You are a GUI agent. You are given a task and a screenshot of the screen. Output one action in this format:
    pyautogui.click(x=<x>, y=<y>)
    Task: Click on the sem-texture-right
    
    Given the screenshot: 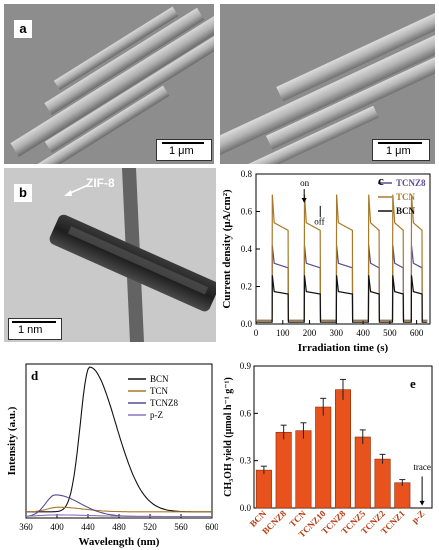 What is the action you would take?
    pyautogui.click(x=327, y=87)
    